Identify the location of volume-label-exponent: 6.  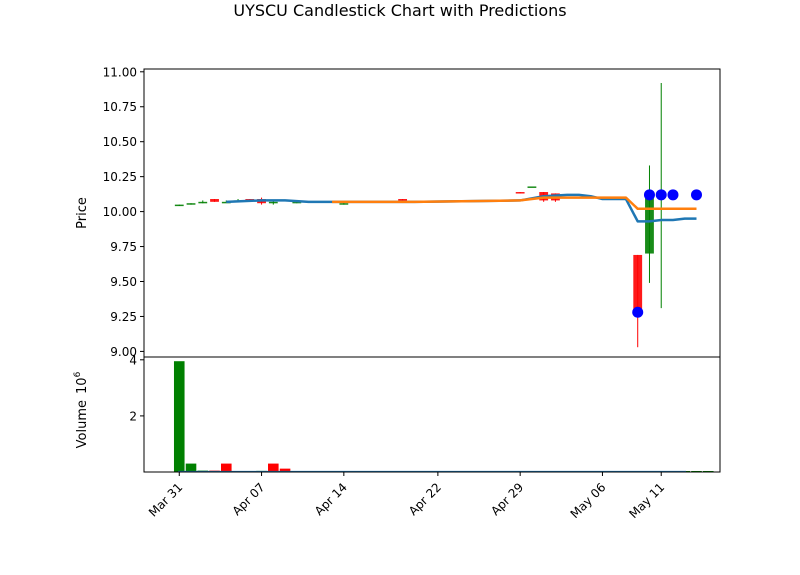
(78, 374).